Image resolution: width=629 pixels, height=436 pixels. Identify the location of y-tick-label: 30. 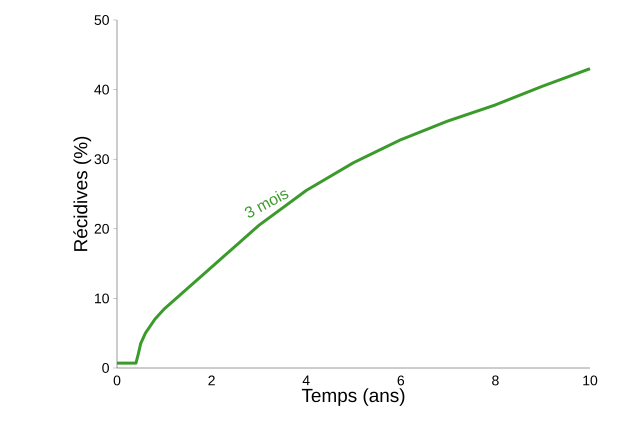
(101, 159).